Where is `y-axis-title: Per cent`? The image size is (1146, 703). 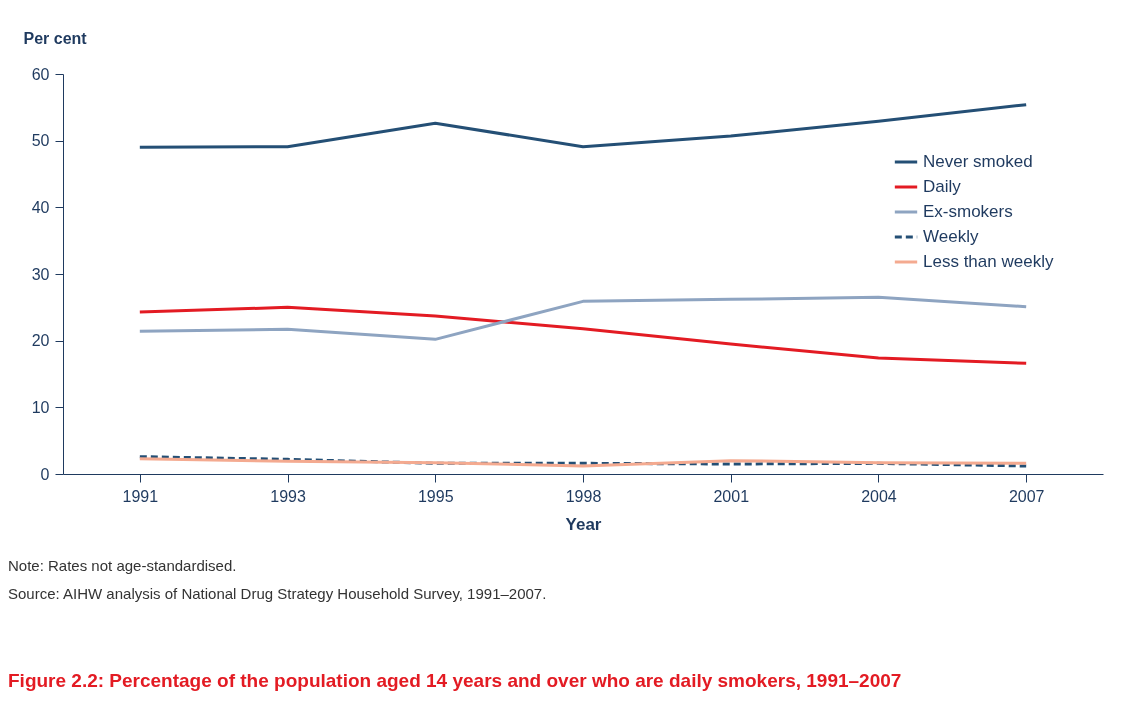 y-axis-title: Per cent is located at coordinates (55, 38).